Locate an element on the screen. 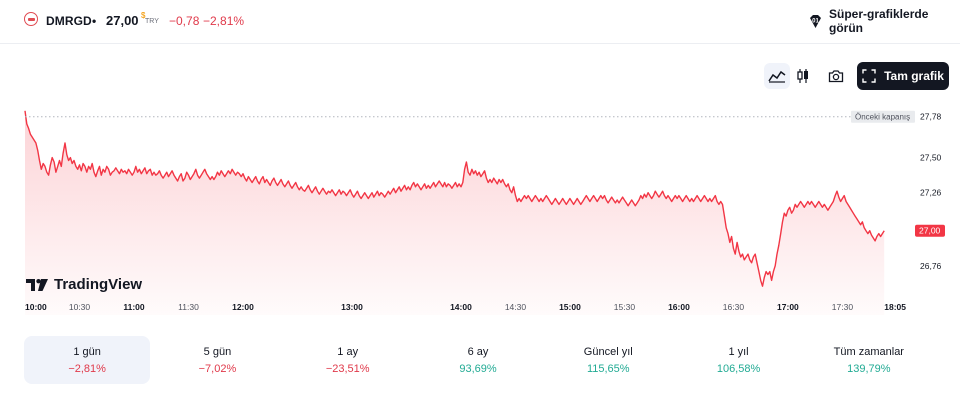  fullscreen-chart-button: Tam grafik is located at coordinates (903, 76).